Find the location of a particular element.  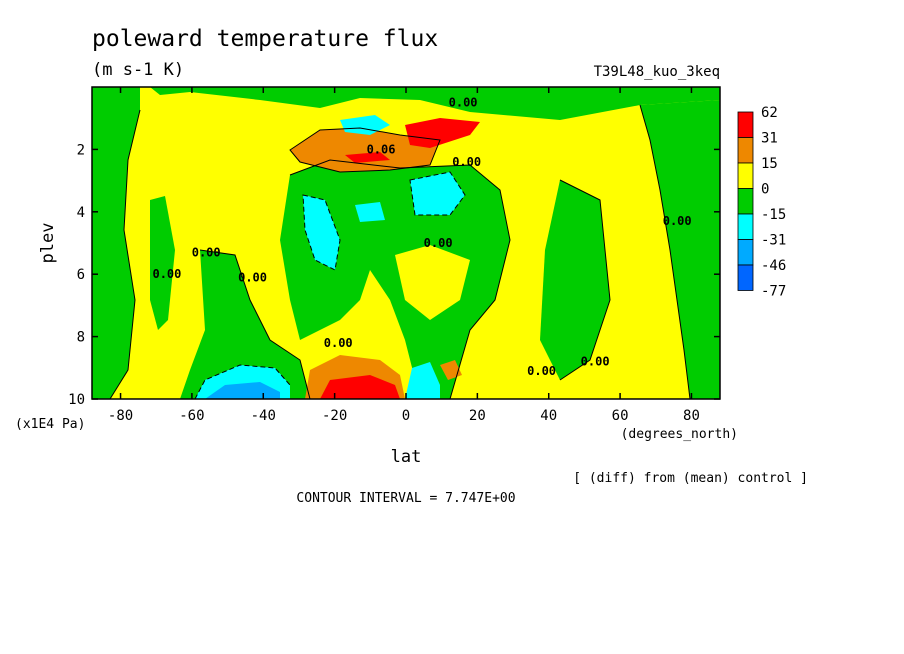

region-red-lower is located at coordinates (360, 387).